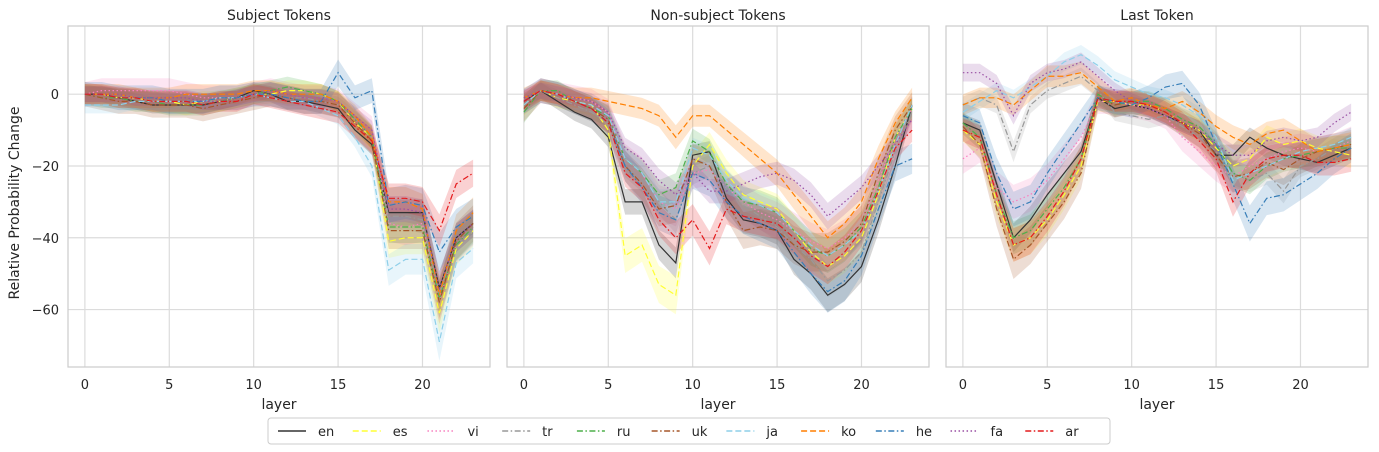 This screenshot has width=1379, height=452. What do you see at coordinates (679, 432) in the screenshot?
I see `legend-entry-uk: uk` at bounding box center [679, 432].